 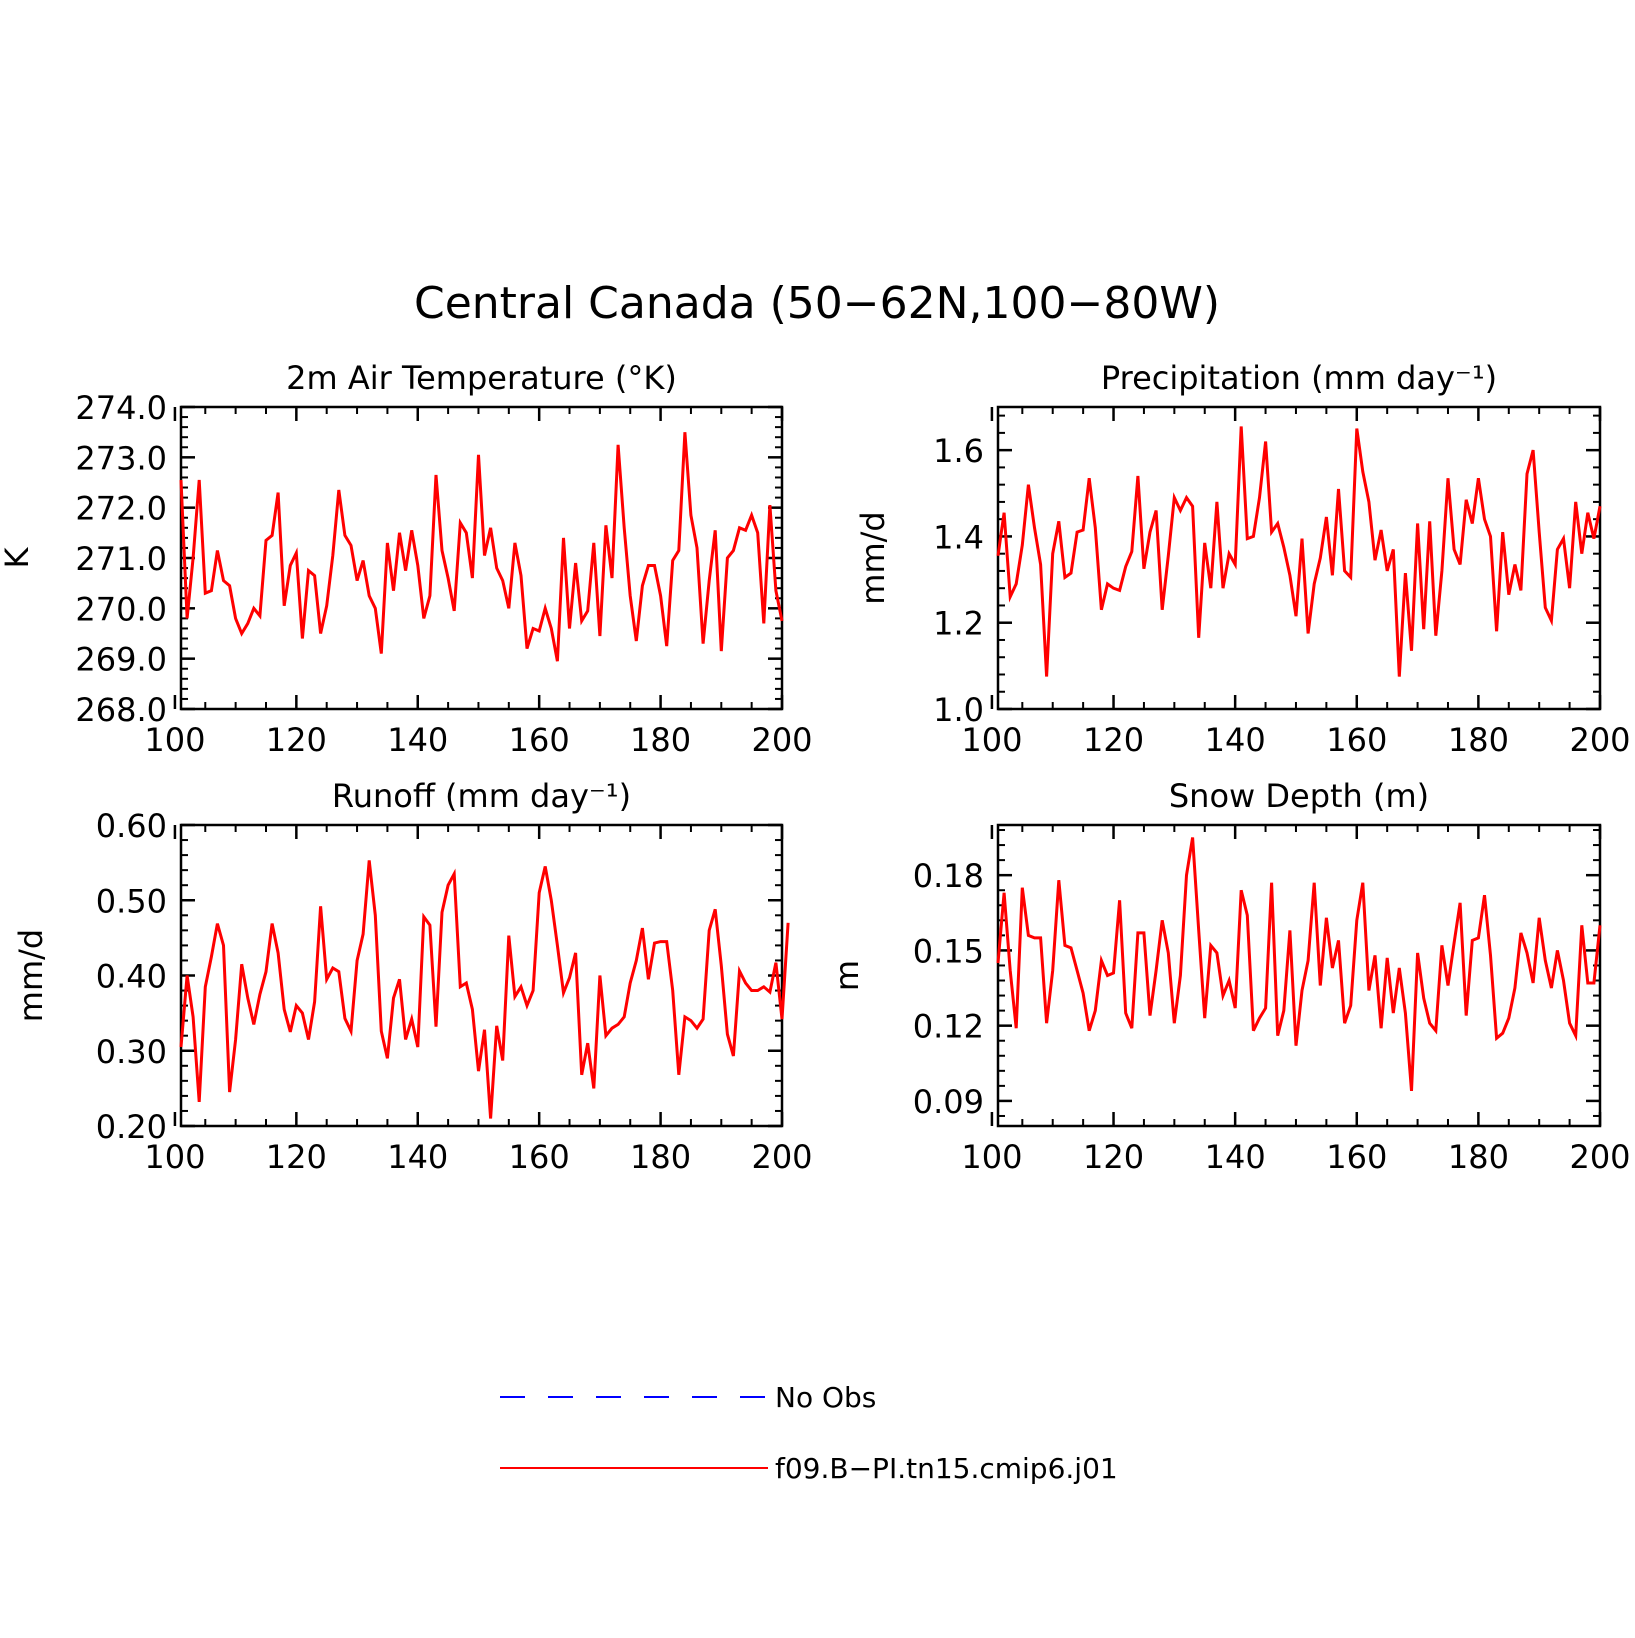 What do you see at coordinates (958, 710) in the screenshot?
I see `y-tick-label: 1.0` at bounding box center [958, 710].